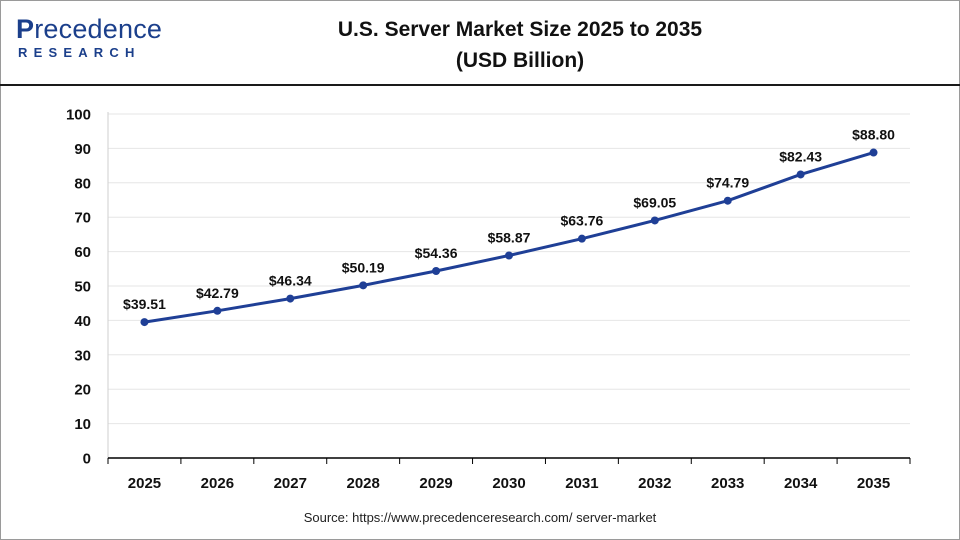  Describe the element at coordinates (82, 390) in the screenshot. I see `y-tick-label: 20` at that location.